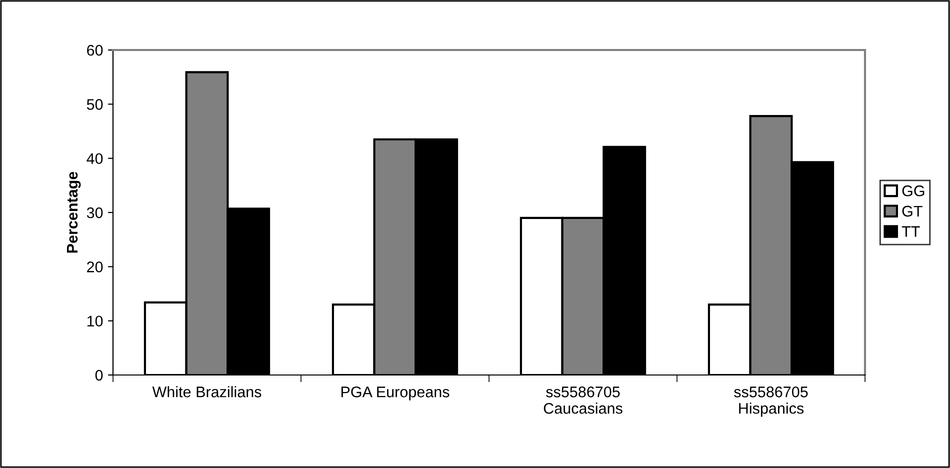  Describe the element at coordinates (95, 267) in the screenshot. I see `y-tick-label: 20` at that location.